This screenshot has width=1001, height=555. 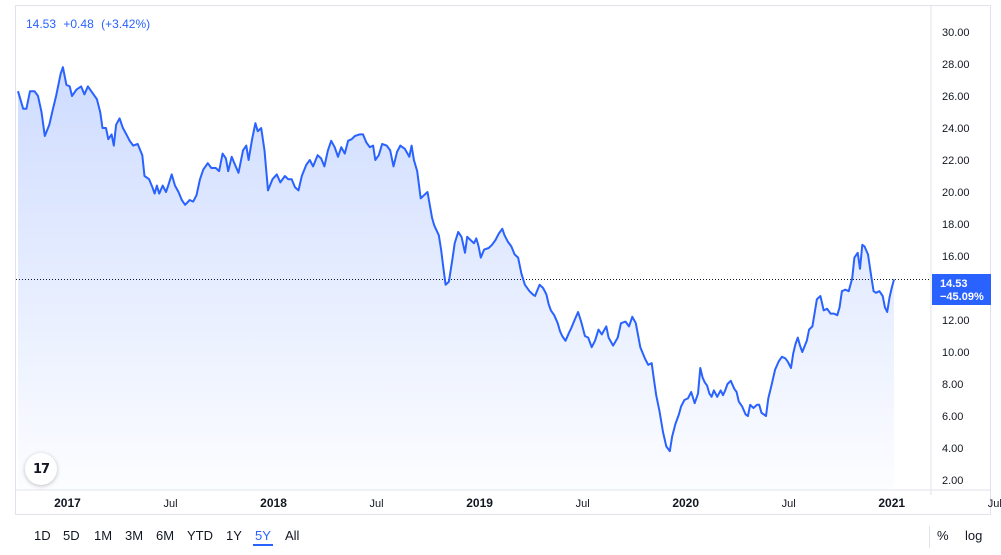 I want to click on y-tick-label: 22.00, so click(x=956, y=161).